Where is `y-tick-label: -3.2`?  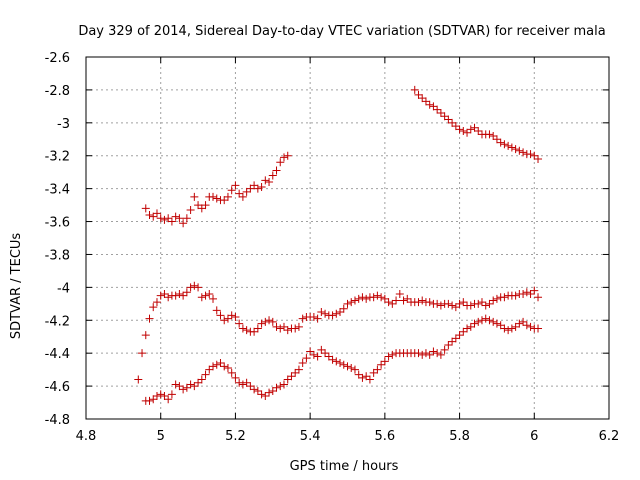
y-tick-label: -3.2 is located at coordinates (57, 157).